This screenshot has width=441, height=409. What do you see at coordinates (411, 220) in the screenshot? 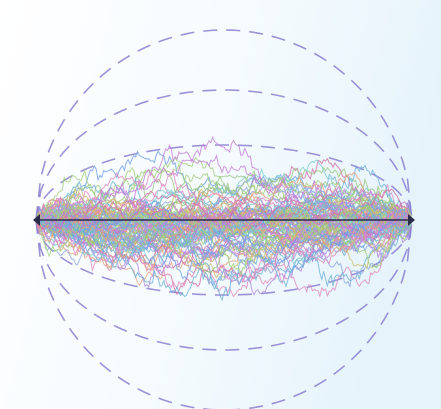
I see `right-anchor-point` at bounding box center [411, 220].